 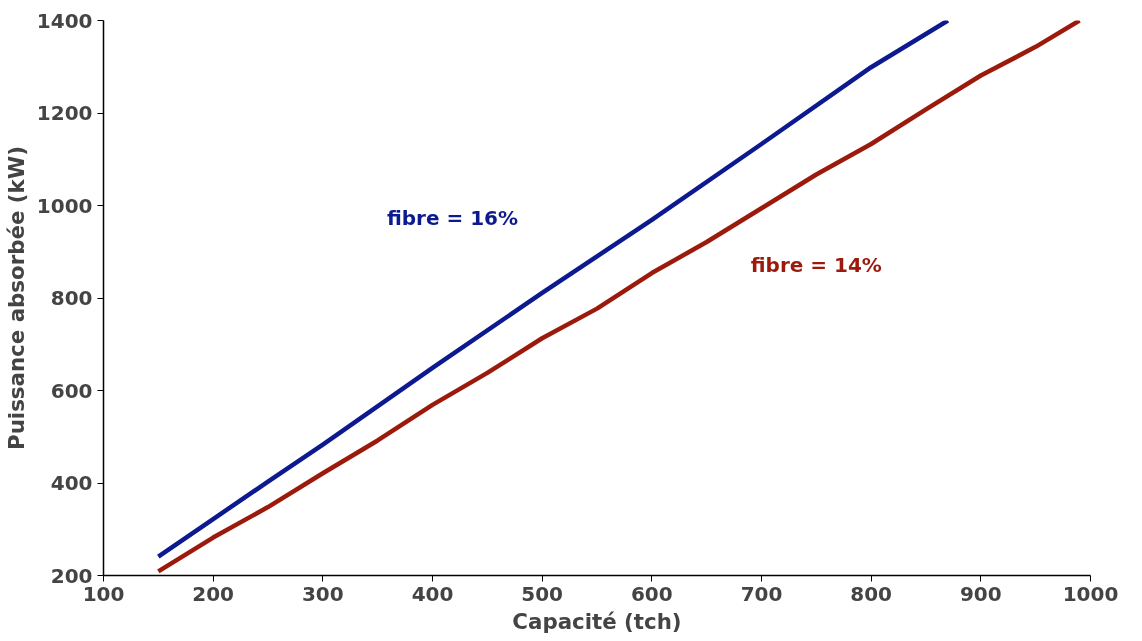 What do you see at coordinates (452, 217) in the screenshot?
I see `text: fibre = 16%` at bounding box center [452, 217].